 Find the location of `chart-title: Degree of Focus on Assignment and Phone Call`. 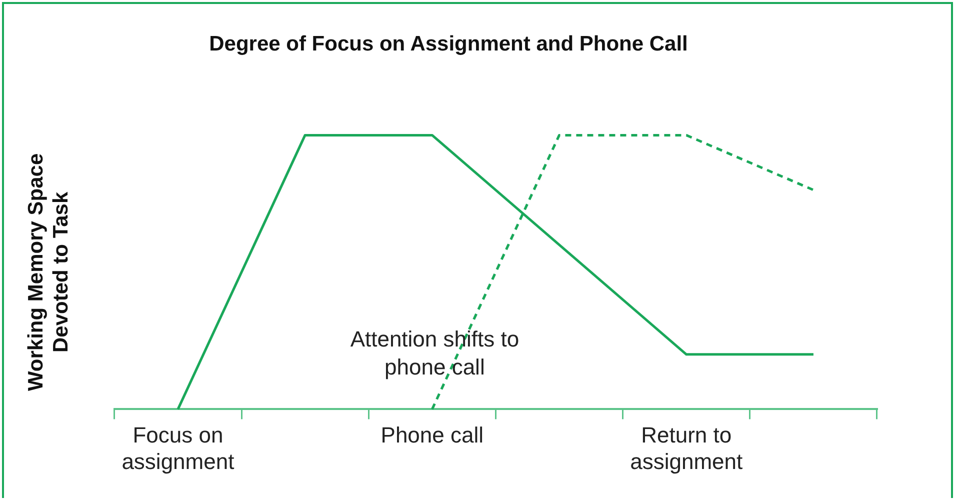

chart-title: Degree of Focus on Assignment and Phone Call is located at coordinates (448, 44).